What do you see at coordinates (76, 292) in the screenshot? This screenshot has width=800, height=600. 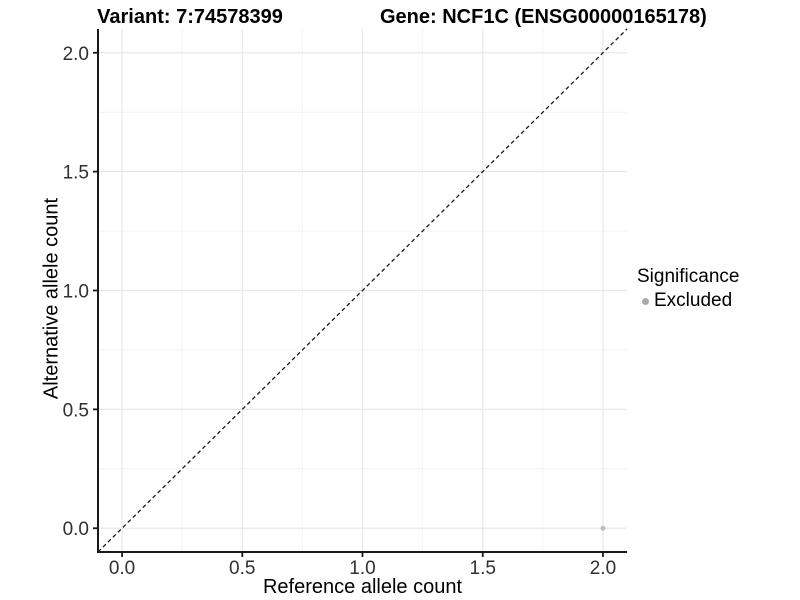 I see `y-tick-label: 1.0` at bounding box center [76, 292].